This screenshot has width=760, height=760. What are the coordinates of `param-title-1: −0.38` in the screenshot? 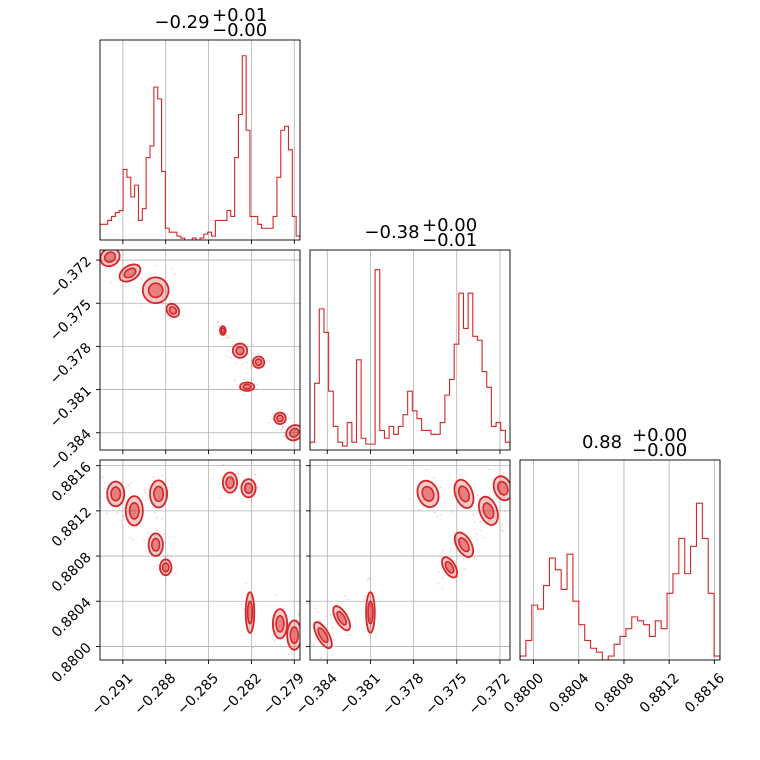 It's located at (391, 232).